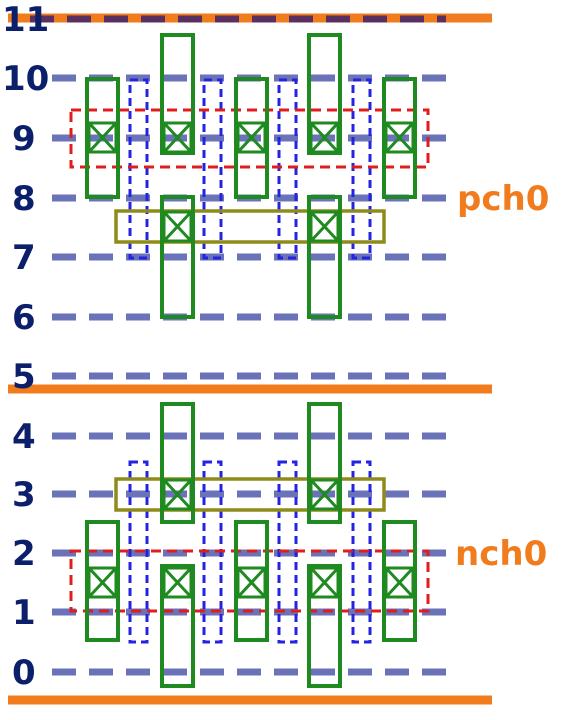  Describe the element at coordinates (503, 199) in the screenshot. I see `pmos-device-label: pch0` at that location.